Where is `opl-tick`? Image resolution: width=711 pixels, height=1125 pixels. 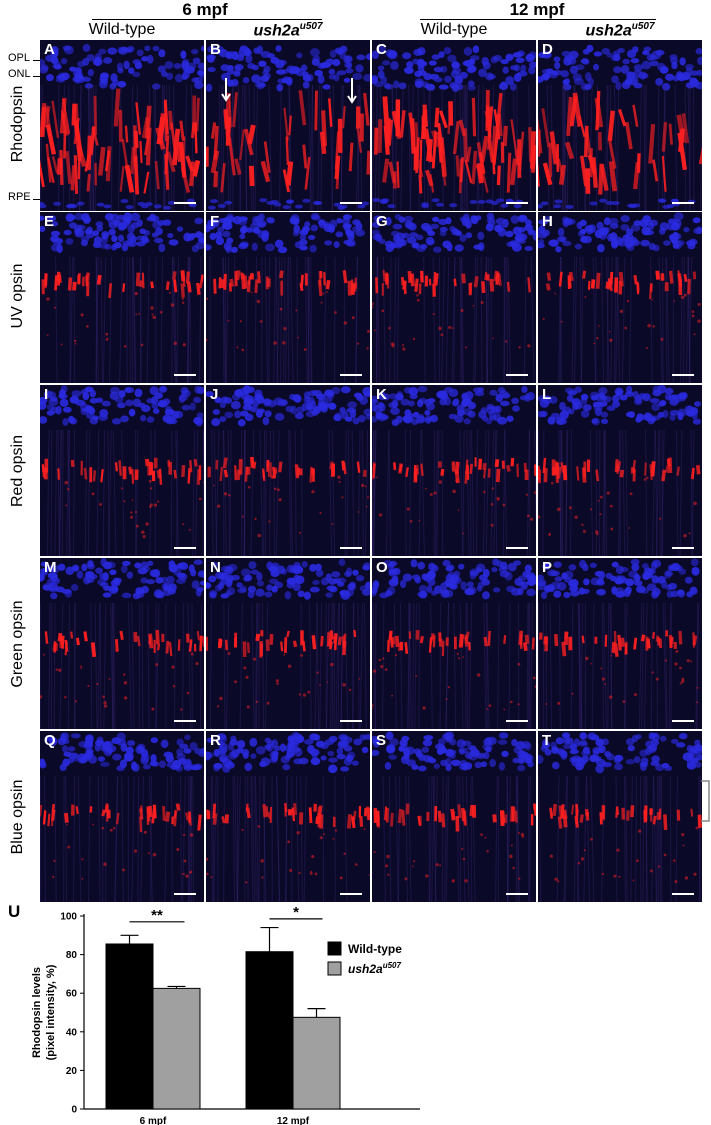
opl-tick is located at coordinates (36, 60).